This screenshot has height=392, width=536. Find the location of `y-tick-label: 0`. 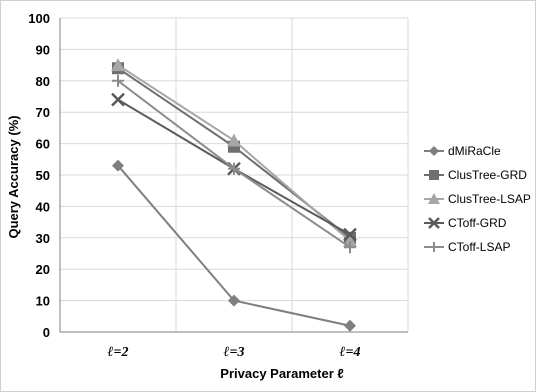

y-tick-label: 0 is located at coordinates (46, 332).